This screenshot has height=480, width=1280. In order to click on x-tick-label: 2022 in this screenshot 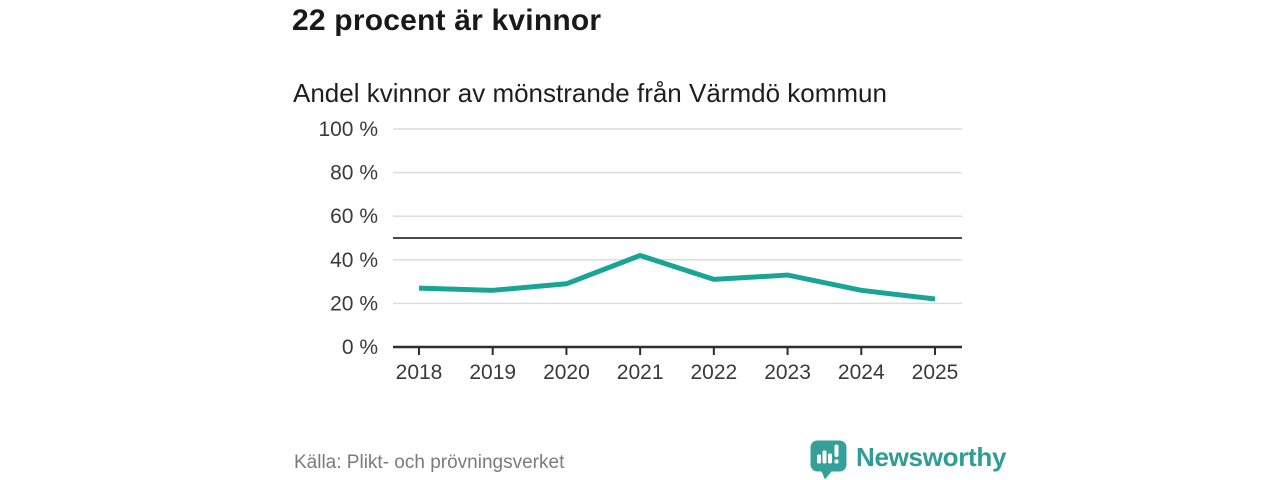, I will do `click(713, 372)`.